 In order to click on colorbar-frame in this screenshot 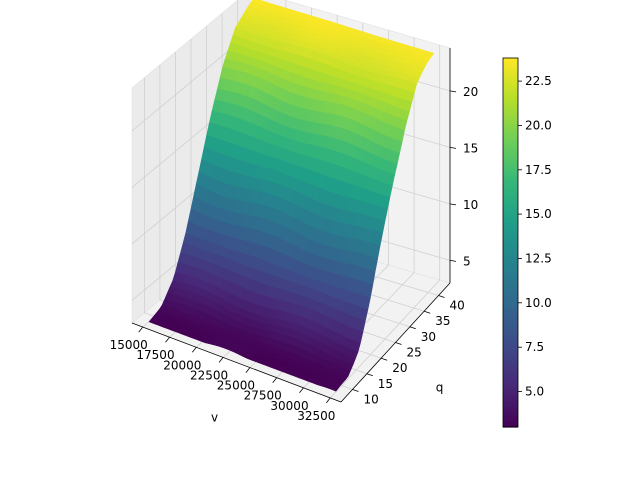, I will do `click(510, 242)`.